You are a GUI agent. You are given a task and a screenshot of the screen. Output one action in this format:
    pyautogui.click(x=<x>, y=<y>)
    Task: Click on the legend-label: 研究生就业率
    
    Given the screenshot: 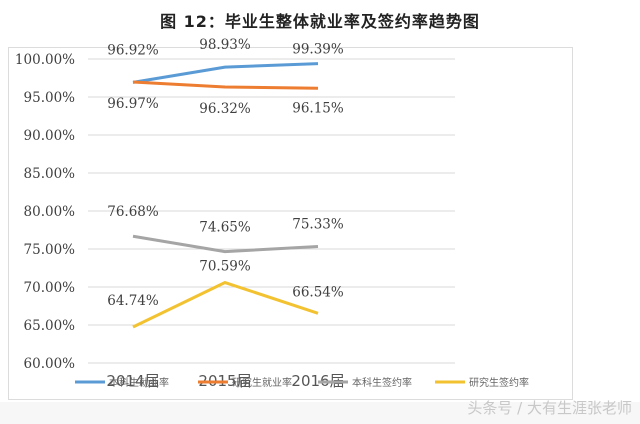 What is the action you would take?
    pyautogui.click(x=262, y=382)
    